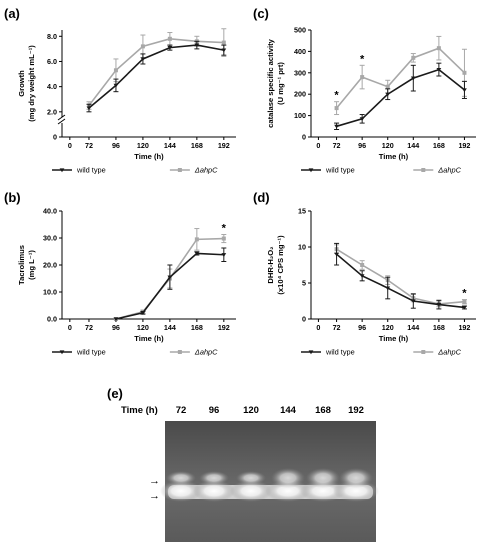 The height and width of the screenshot is (555, 479). I want to click on gel-lane-label: 96, so click(214, 410).